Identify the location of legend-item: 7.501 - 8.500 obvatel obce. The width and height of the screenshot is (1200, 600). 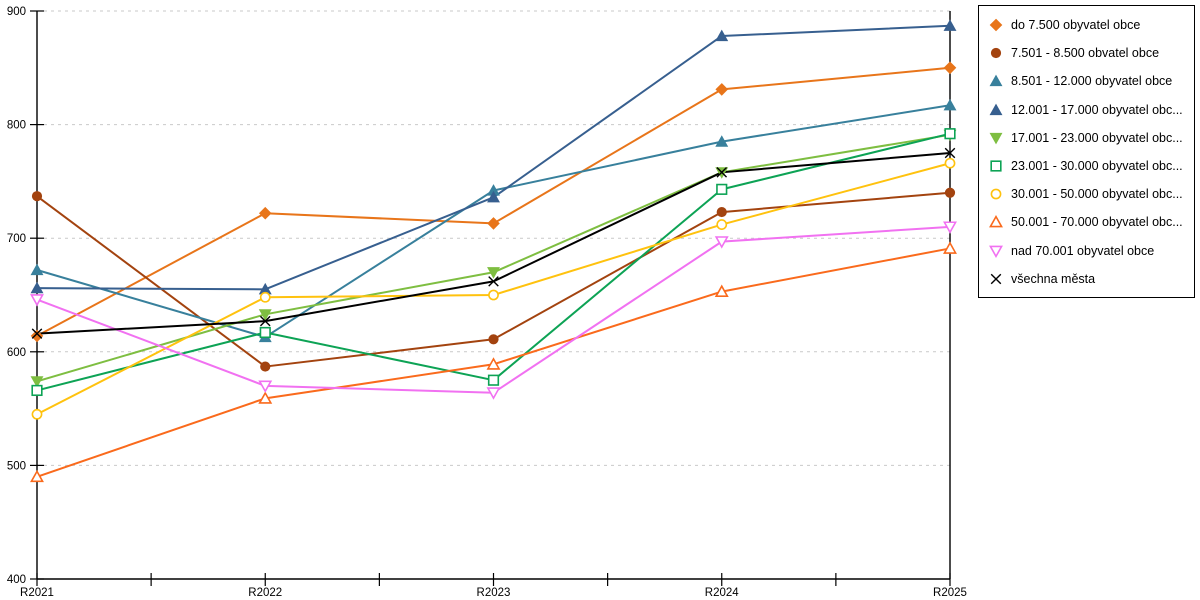
(1086, 53).